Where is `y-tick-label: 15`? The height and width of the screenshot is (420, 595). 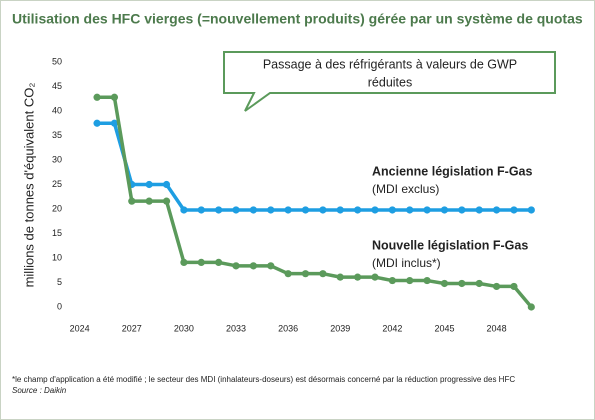
y-tick-label: 15 is located at coordinates (57, 233).